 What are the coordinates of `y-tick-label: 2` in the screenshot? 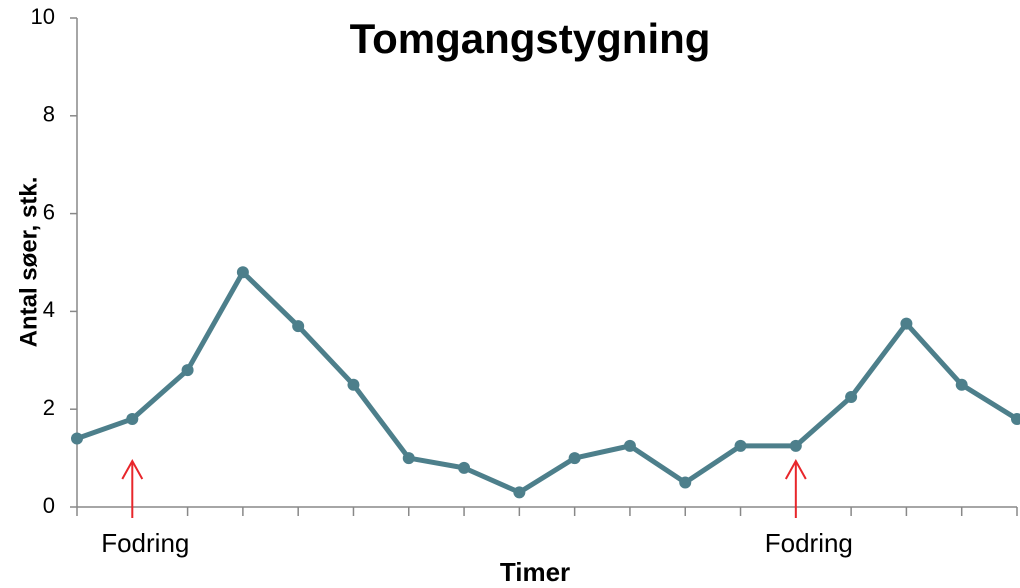 It's located at (49, 407).